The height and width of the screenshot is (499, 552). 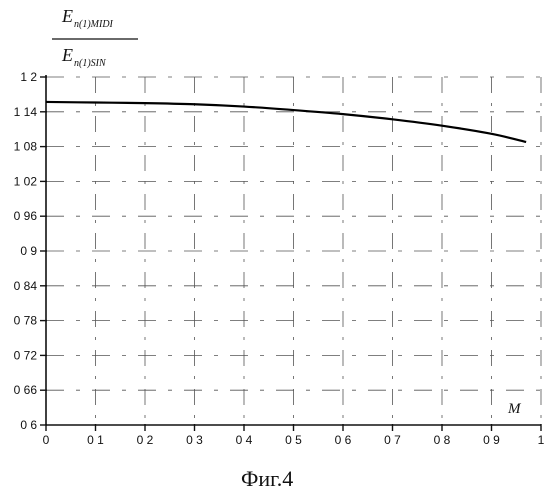 What do you see at coordinates (26, 181) in the screenshot?
I see `y-tick-label: 1 02` at bounding box center [26, 181].